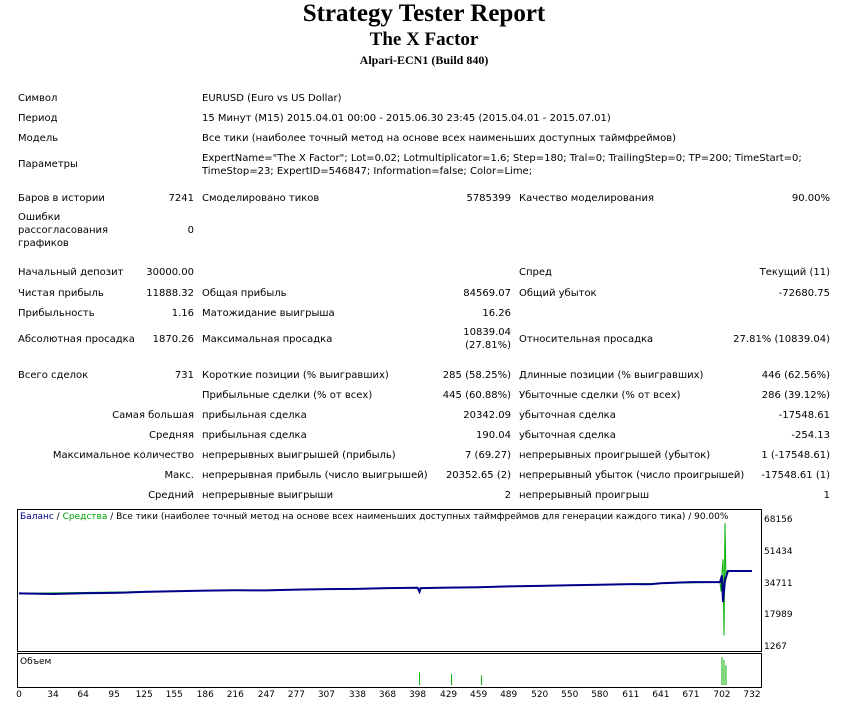  I want to click on x-tick-label: 307, so click(326, 695).